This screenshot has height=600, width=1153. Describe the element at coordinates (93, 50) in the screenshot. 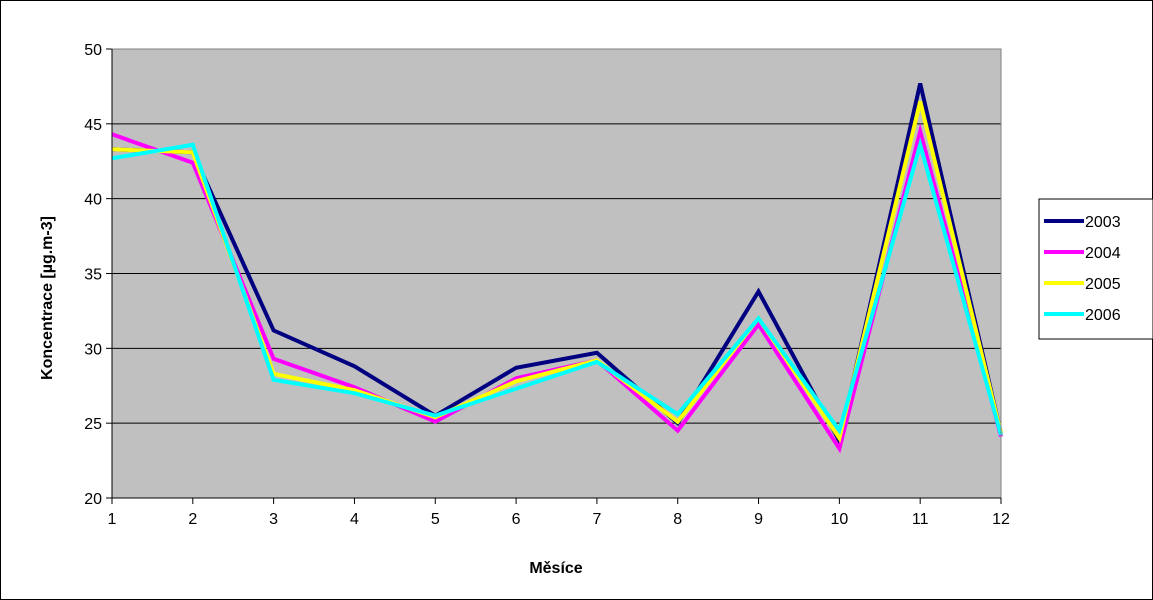

I see `y-tick-label: 50` at that location.